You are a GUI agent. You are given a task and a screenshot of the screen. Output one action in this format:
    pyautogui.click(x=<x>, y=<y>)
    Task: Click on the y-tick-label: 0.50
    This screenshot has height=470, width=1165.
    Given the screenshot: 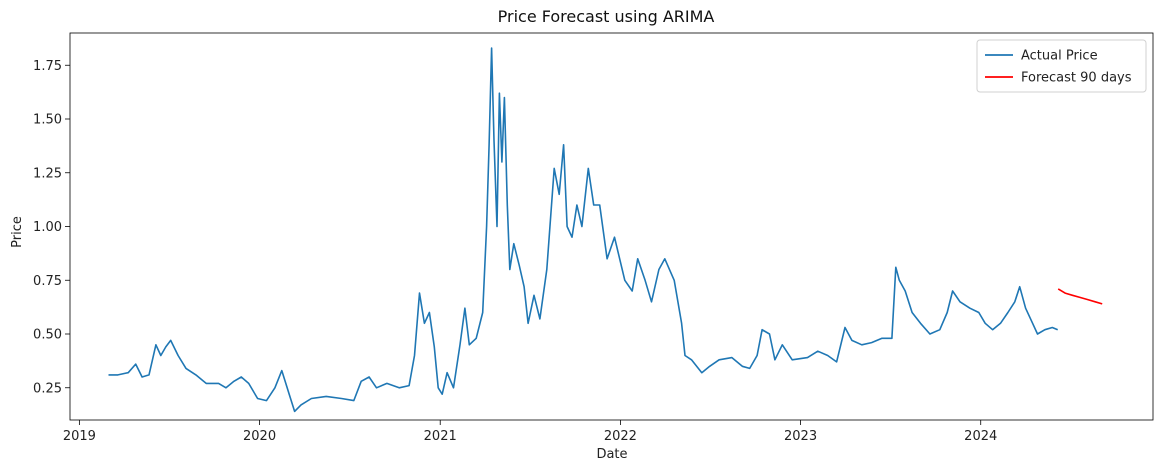 What is the action you would take?
    pyautogui.click(x=47, y=335)
    